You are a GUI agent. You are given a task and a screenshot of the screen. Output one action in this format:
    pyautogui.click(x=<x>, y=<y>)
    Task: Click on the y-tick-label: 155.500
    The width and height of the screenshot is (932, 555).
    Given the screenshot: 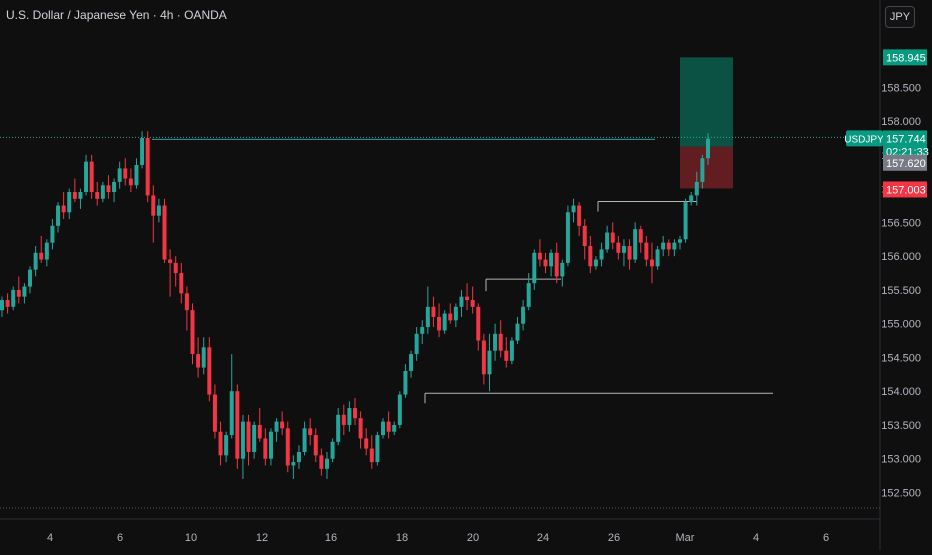 What is the action you would take?
    pyautogui.click(x=901, y=291)
    